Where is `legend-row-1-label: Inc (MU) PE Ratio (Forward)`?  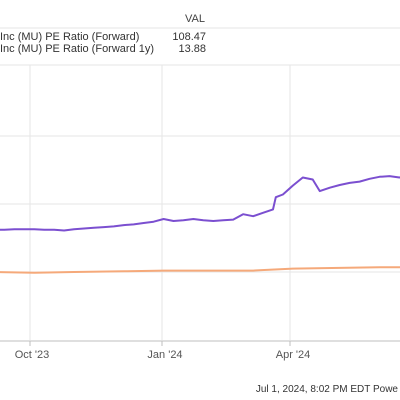
legend-row-1-label: Inc (MU) PE Ratio (Forward) is located at coordinates (69, 37).